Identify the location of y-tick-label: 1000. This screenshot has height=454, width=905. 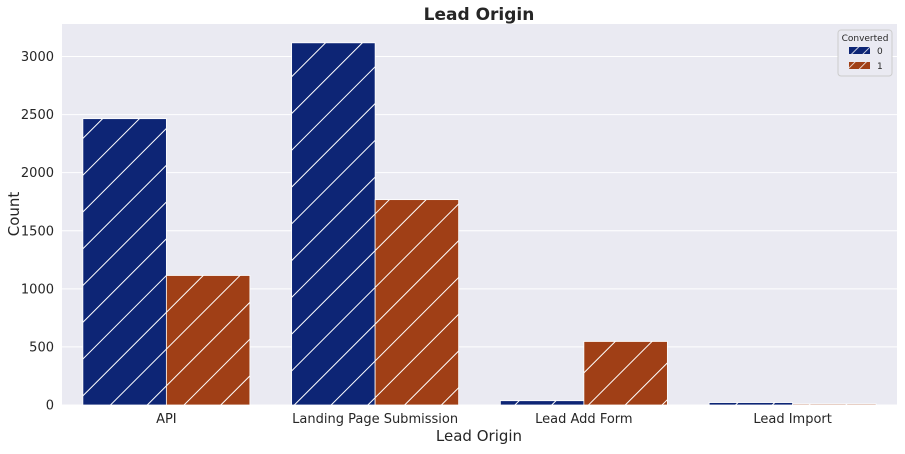
(37, 289).